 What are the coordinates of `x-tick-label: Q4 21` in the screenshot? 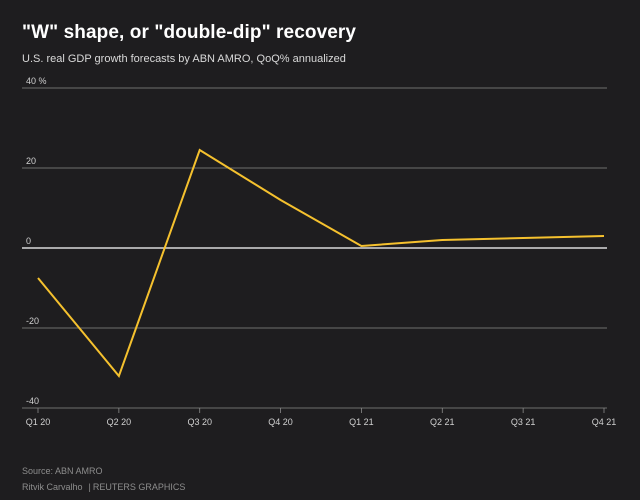 It's located at (604, 422).